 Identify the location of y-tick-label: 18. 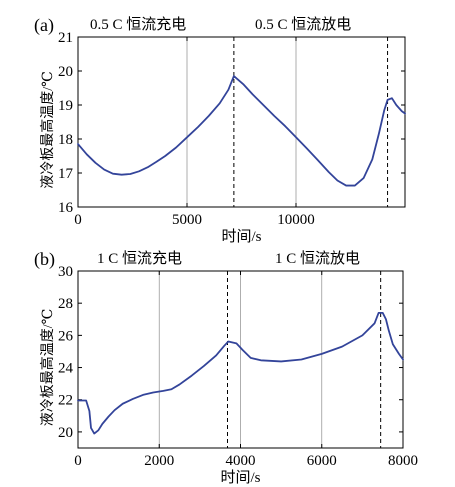
(65, 140).